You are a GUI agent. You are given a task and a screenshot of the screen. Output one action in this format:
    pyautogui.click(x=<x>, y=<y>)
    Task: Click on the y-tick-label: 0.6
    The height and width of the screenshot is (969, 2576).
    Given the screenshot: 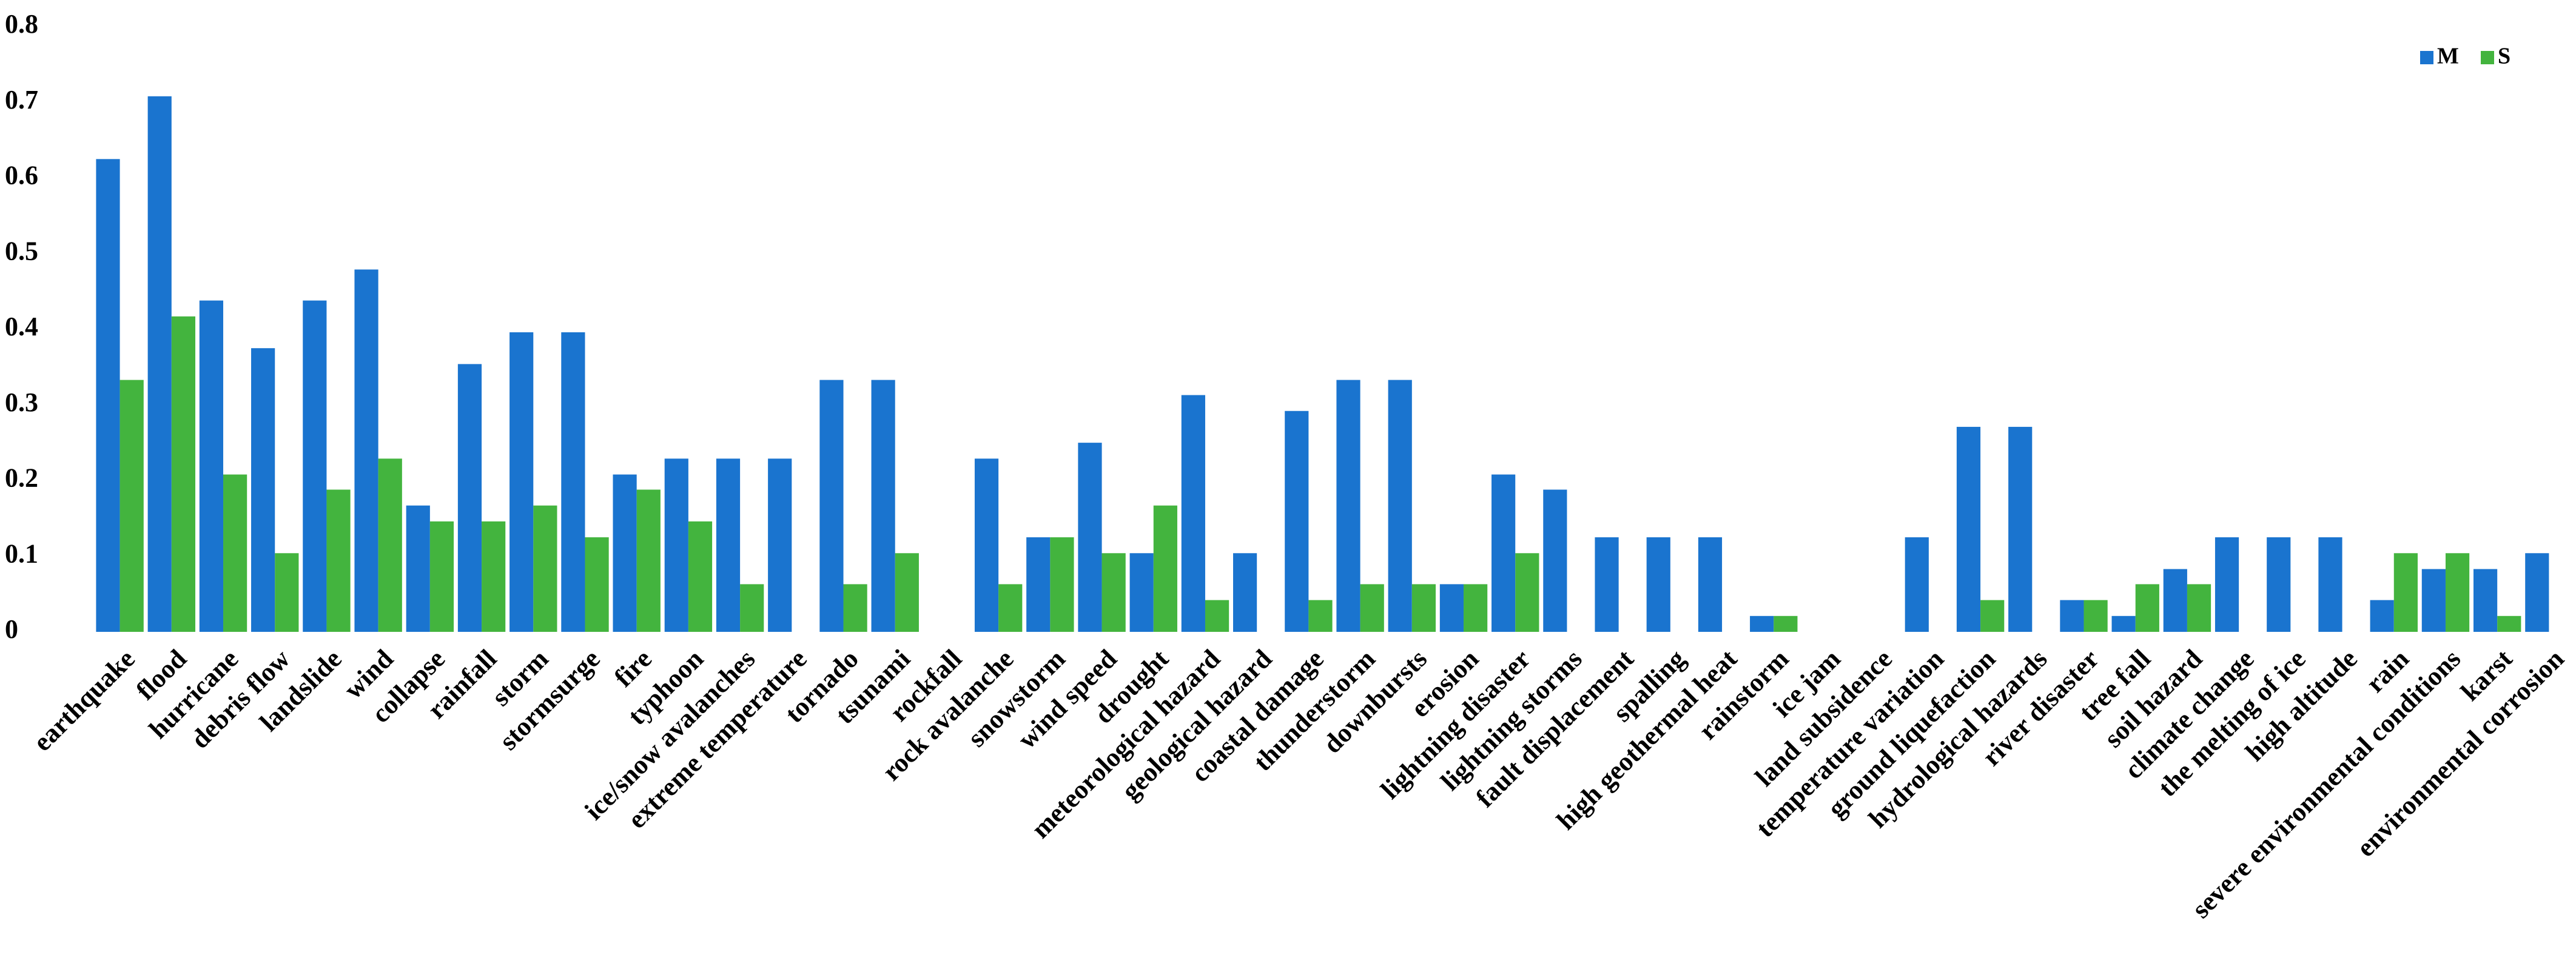 What is the action you would take?
    pyautogui.click(x=21, y=176)
    